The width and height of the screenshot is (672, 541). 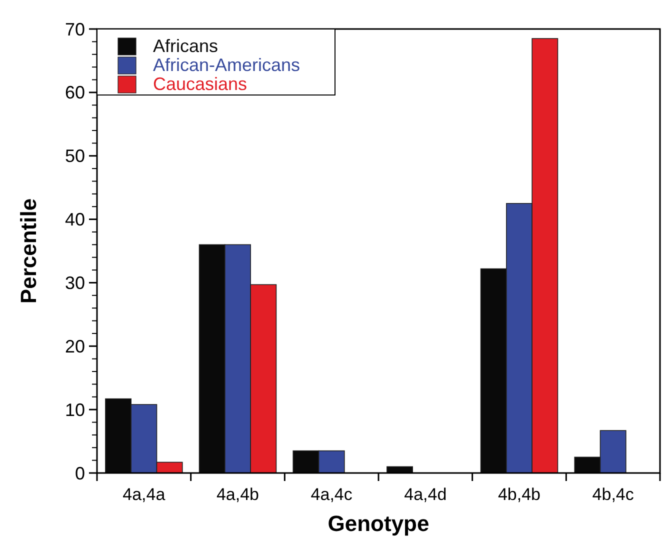 What do you see at coordinates (144, 494) in the screenshot?
I see `x-tick-label: 4a,4a` at bounding box center [144, 494].